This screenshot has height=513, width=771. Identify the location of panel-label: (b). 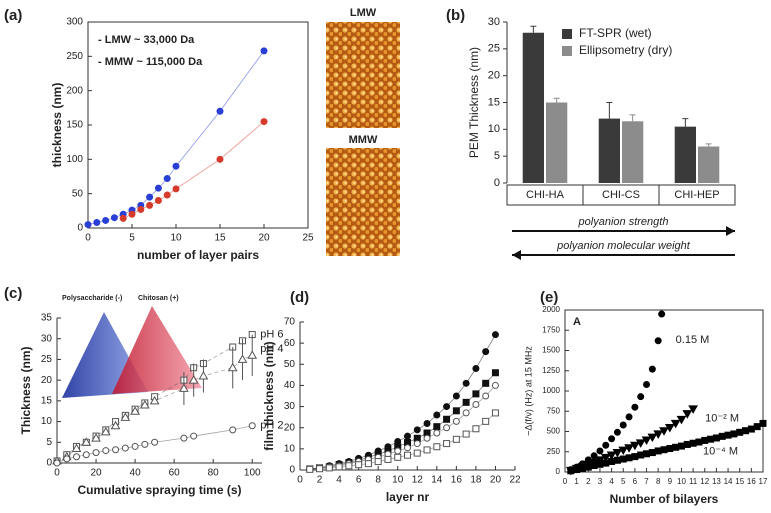
(455, 15).